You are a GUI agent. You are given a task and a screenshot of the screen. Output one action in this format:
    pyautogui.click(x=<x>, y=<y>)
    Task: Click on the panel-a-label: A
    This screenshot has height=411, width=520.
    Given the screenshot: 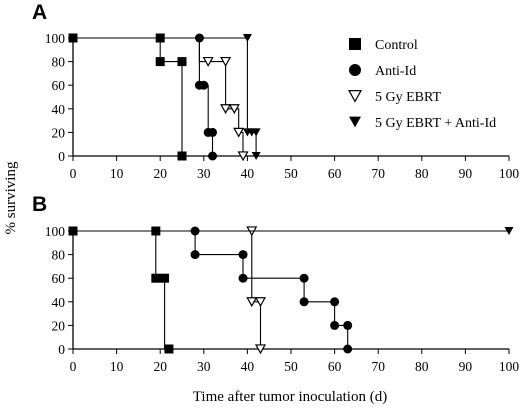 What is the action you would take?
    pyautogui.click(x=39, y=12)
    